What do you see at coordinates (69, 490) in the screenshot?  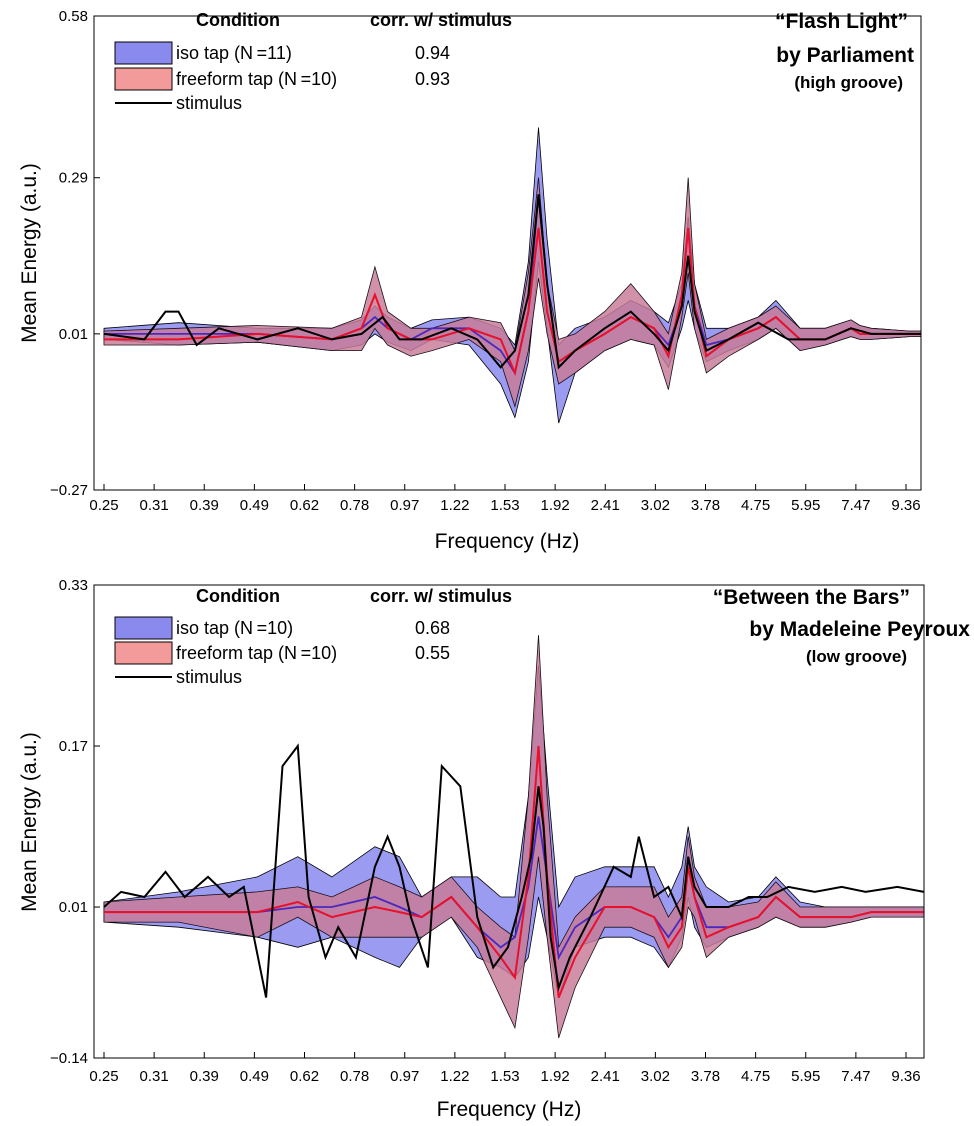 I see `y-tick-label: −0.27` at bounding box center [69, 490].